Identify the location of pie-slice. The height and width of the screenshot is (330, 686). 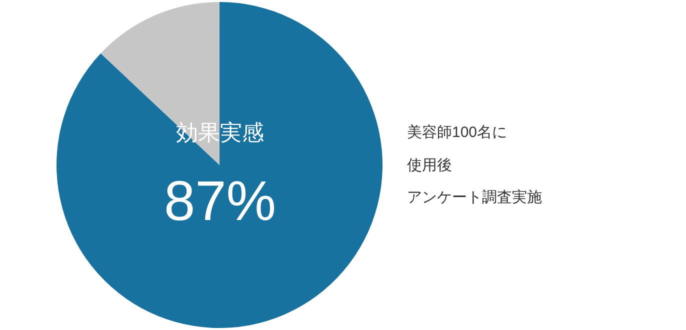
(160, 83).